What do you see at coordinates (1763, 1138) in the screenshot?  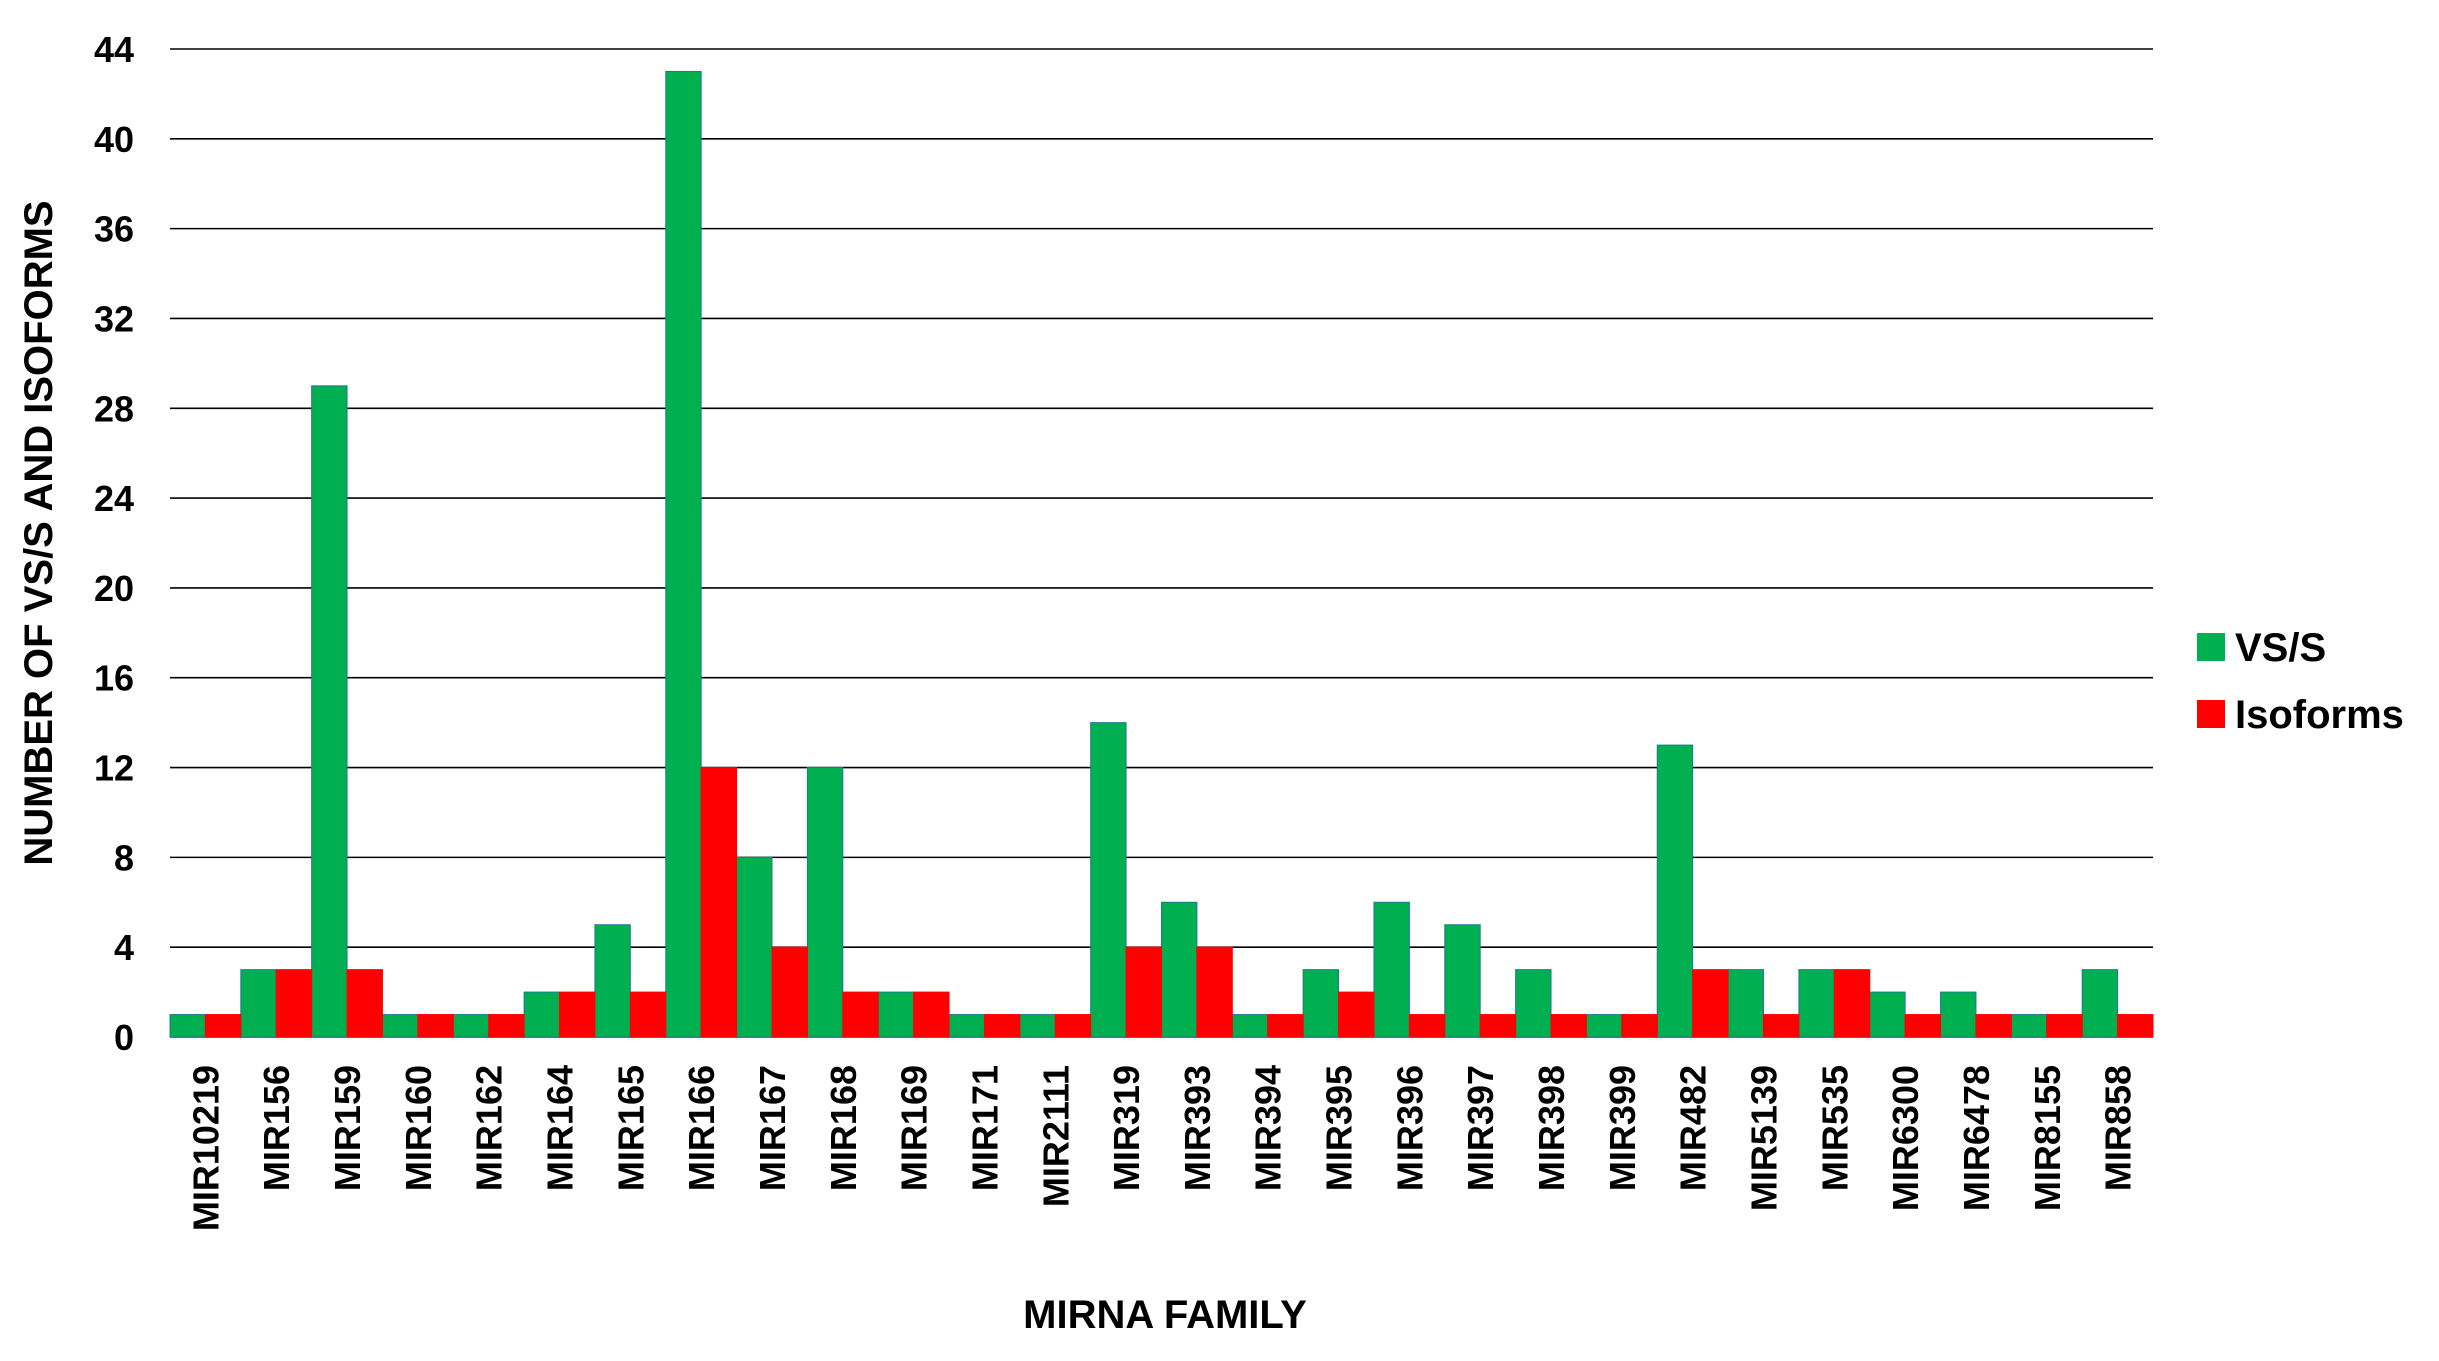 I see `x-tick-label: MIR5139` at bounding box center [1763, 1138].